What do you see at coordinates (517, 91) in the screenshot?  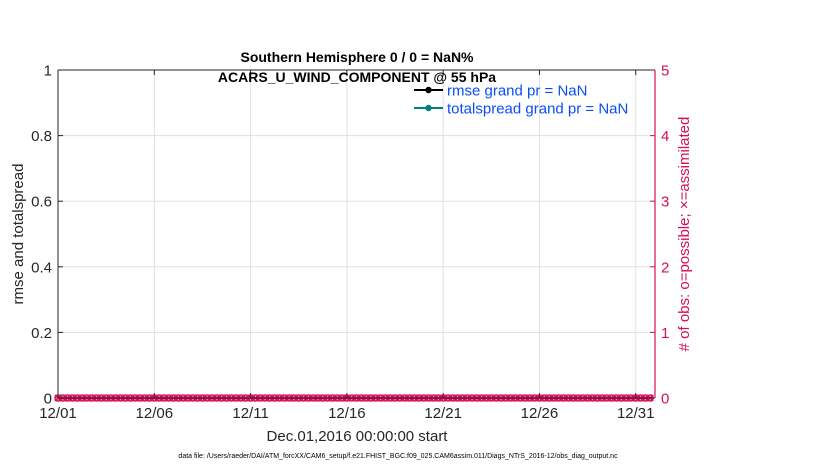 I see `legend-label-rmse: rmse grand pr = NaN` at bounding box center [517, 91].